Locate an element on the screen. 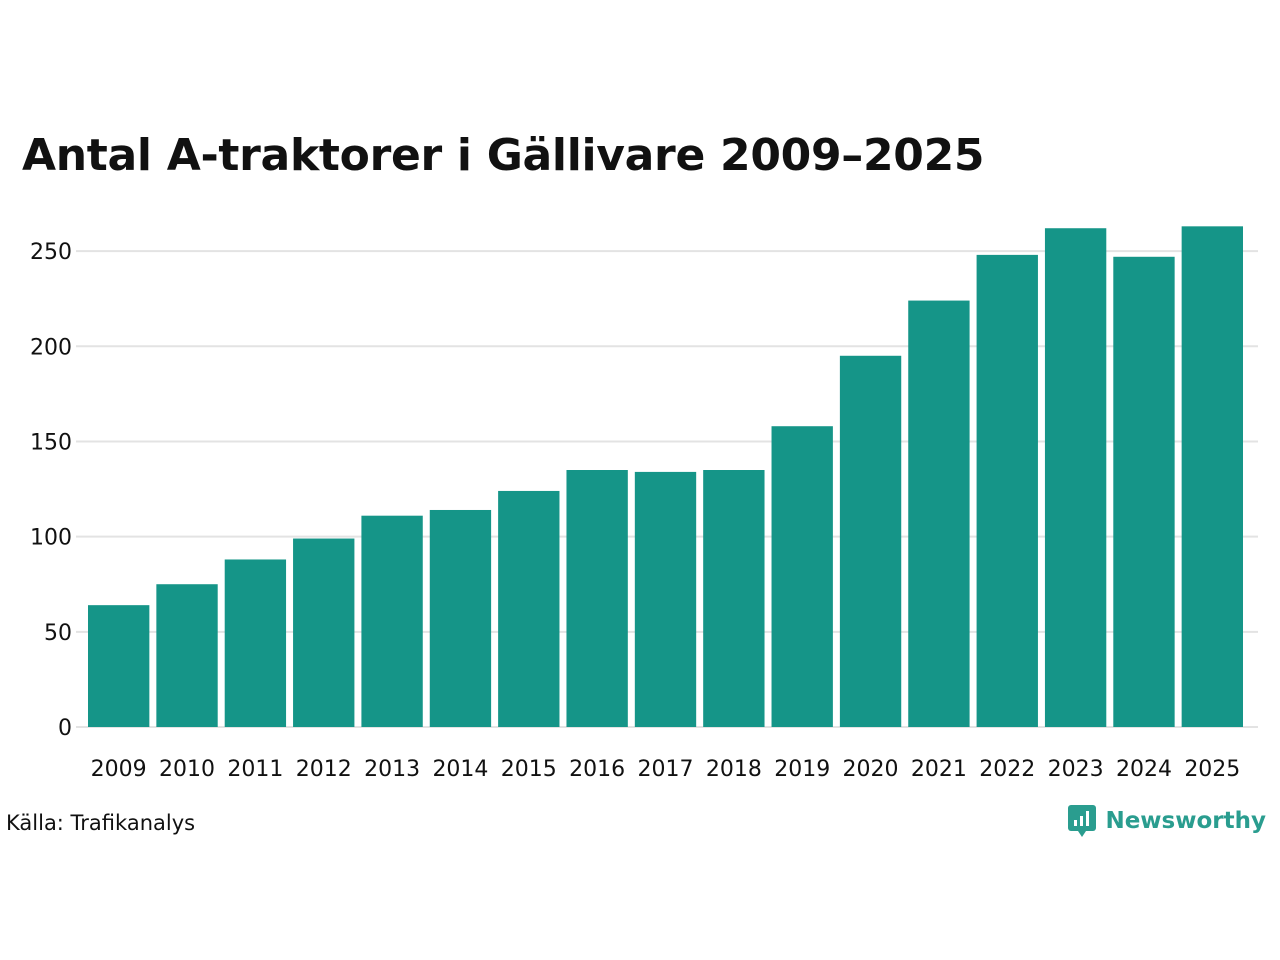 The image size is (1280, 960). x-tick-label: 2024 is located at coordinates (1144, 769).